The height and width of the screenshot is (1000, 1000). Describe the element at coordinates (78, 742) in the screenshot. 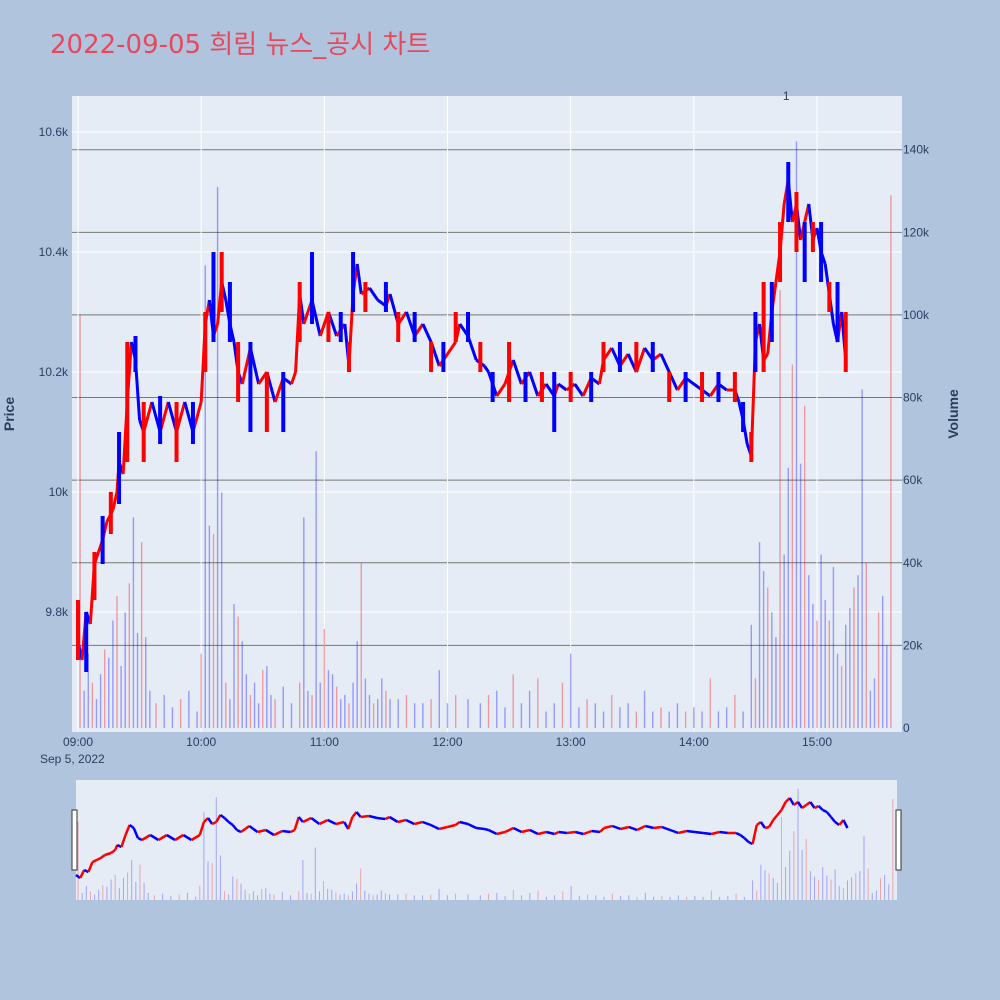

I see `x-tick-label: 09:00` at that location.